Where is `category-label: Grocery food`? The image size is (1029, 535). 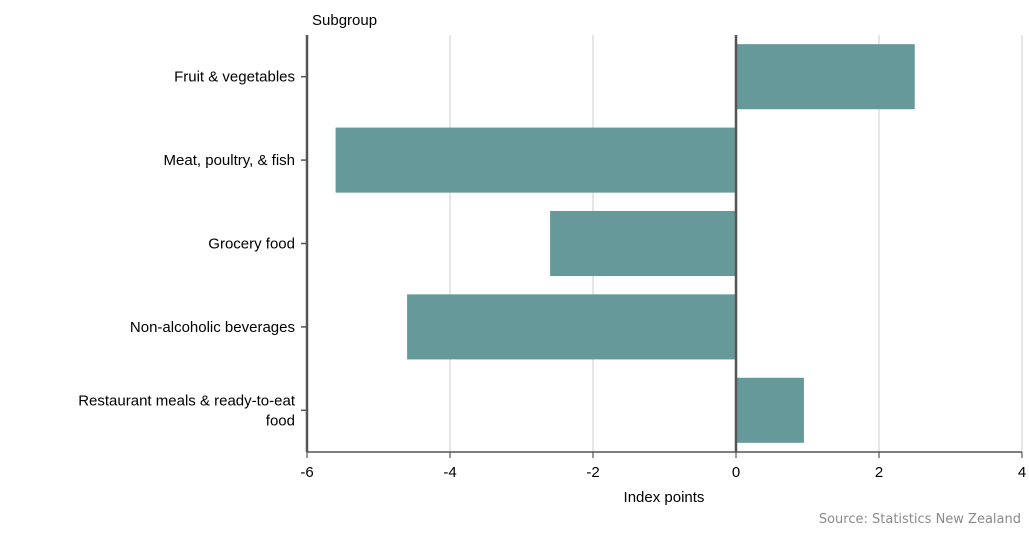 category-label: Grocery food is located at coordinates (251, 244).